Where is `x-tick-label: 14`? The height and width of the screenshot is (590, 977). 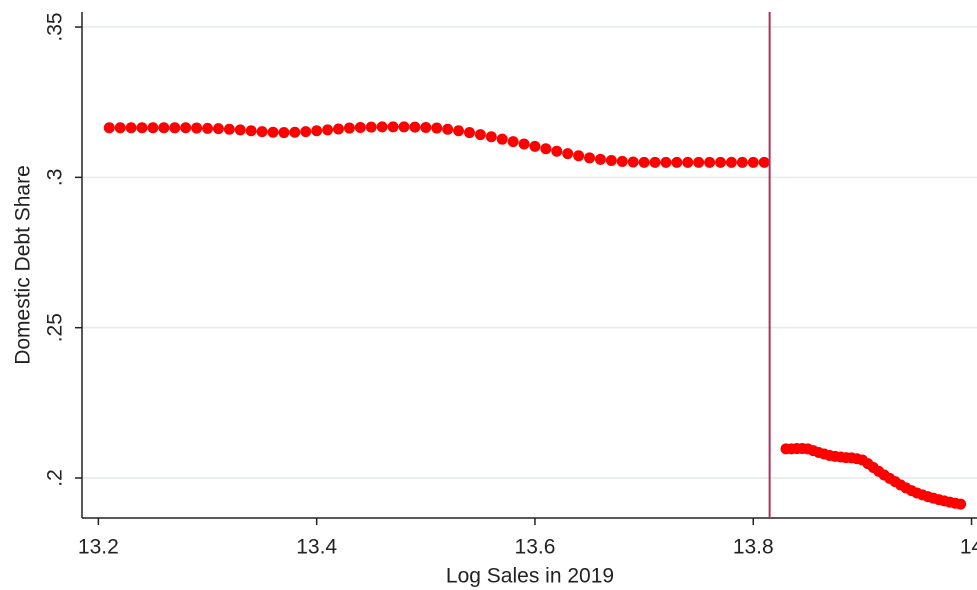
x-tick-label: 14 is located at coordinates (968, 547).